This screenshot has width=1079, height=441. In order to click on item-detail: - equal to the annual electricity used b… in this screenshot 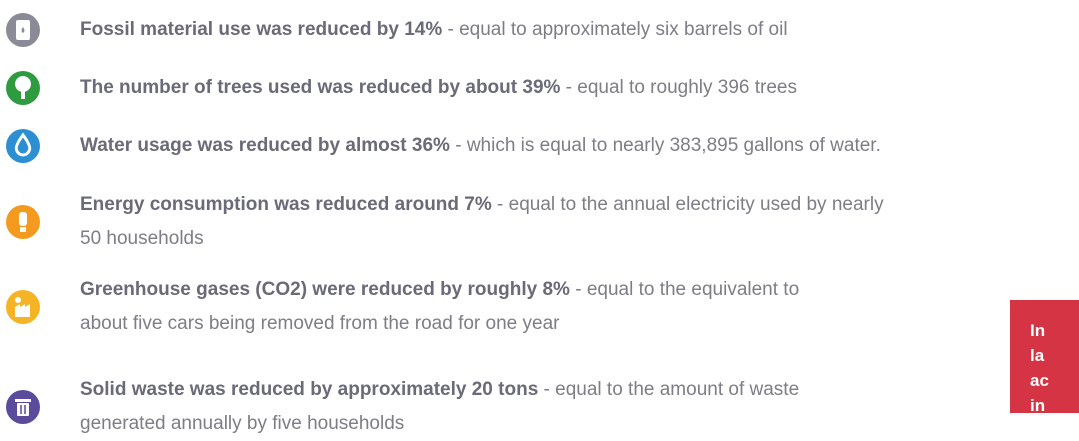, I will do `click(687, 204)`.